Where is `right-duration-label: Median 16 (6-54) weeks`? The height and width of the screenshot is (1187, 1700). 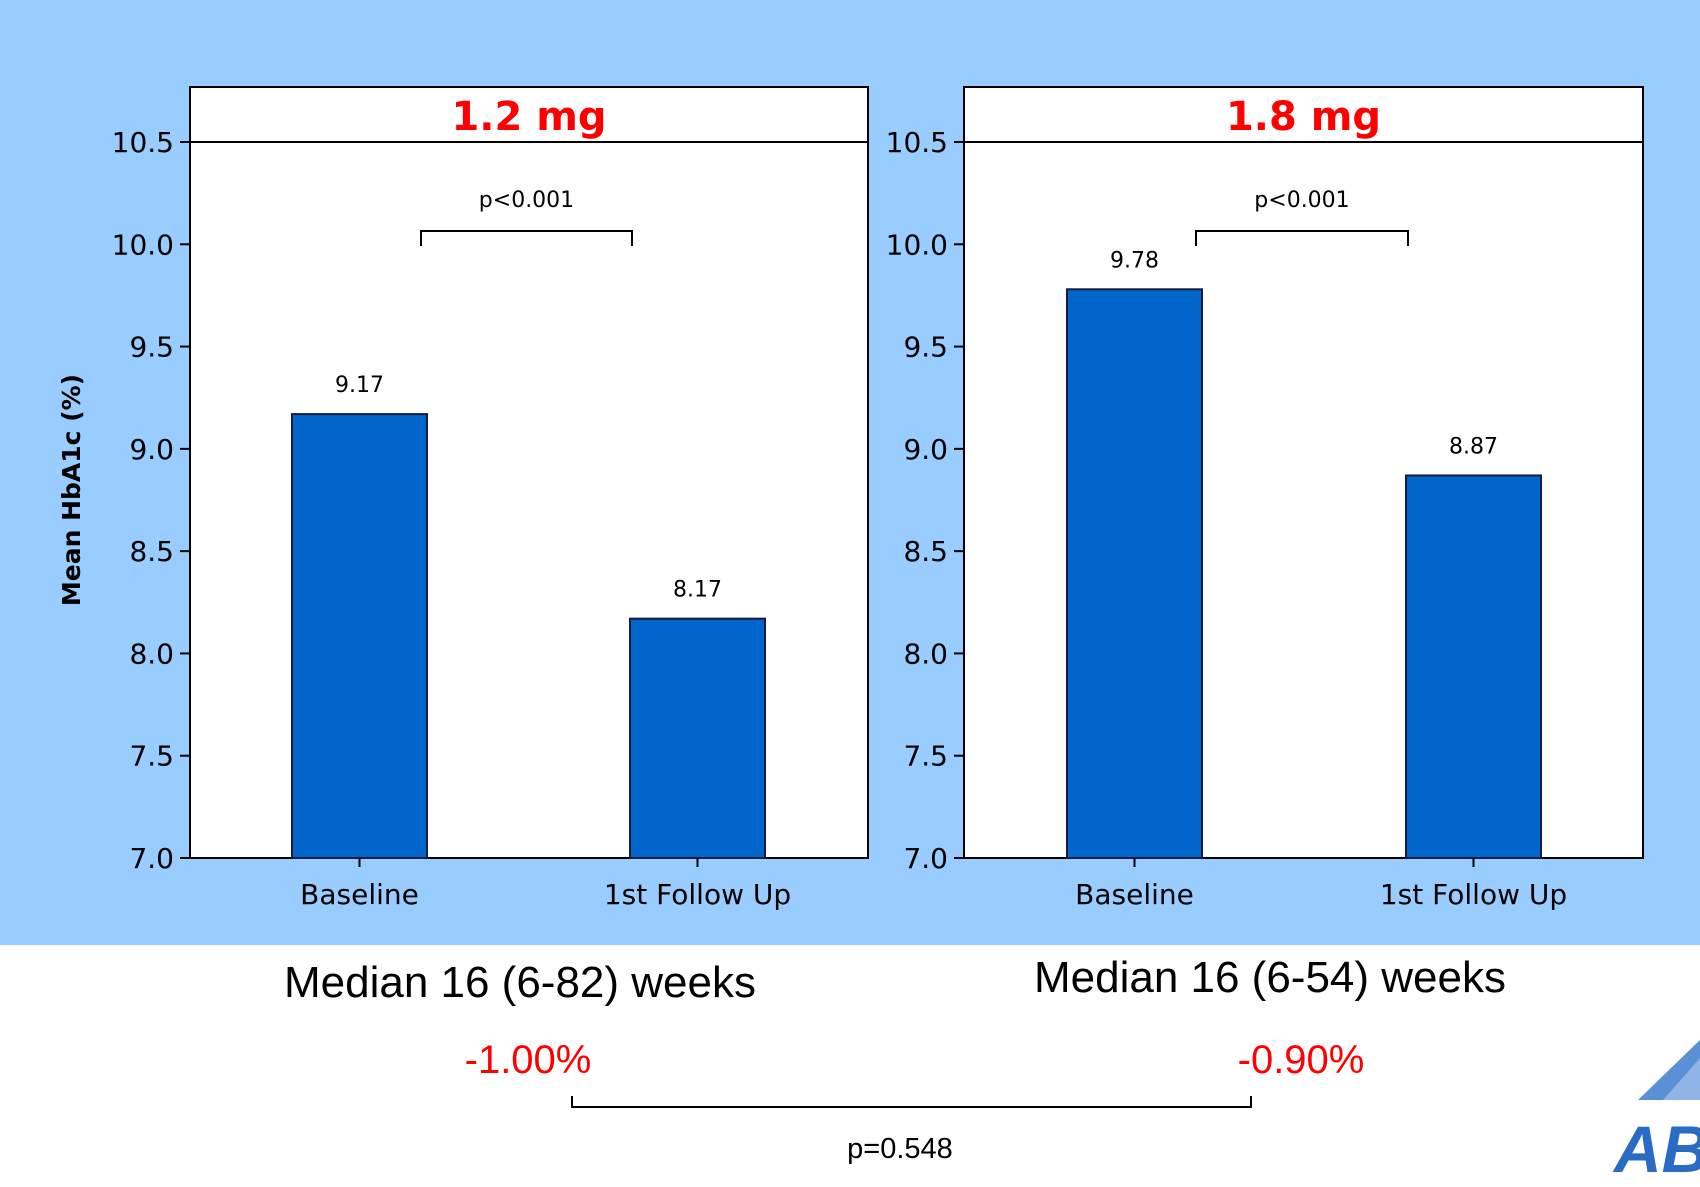 right-duration-label: Median 16 (6-54) weeks is located at coordinates (1269, 977).